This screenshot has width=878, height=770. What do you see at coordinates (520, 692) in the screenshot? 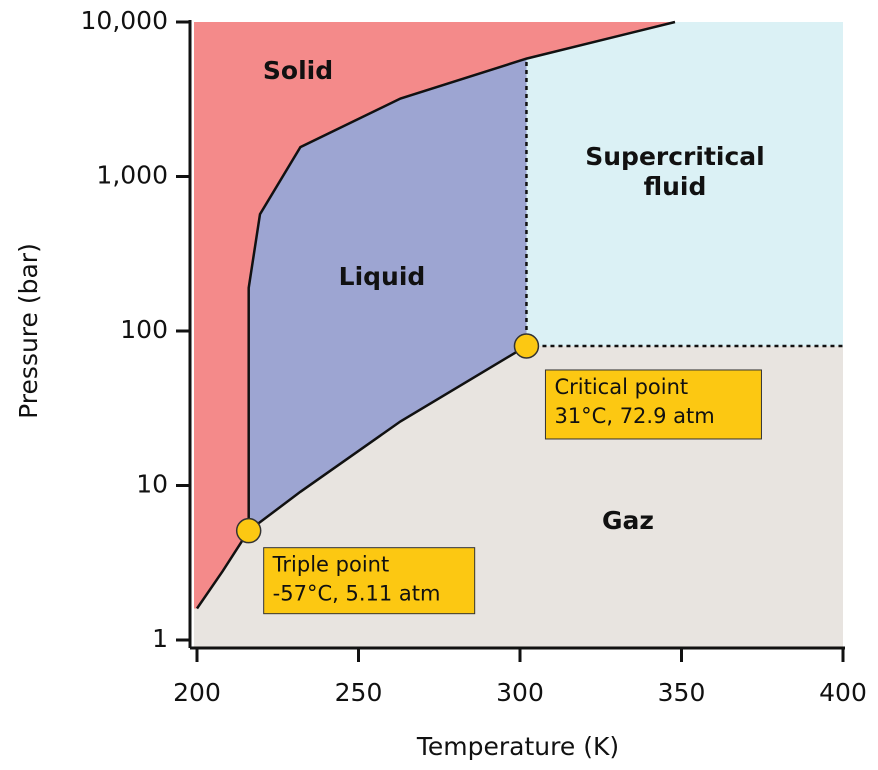
I see `x-tick-label: 300` at bounding box center [520, 692].